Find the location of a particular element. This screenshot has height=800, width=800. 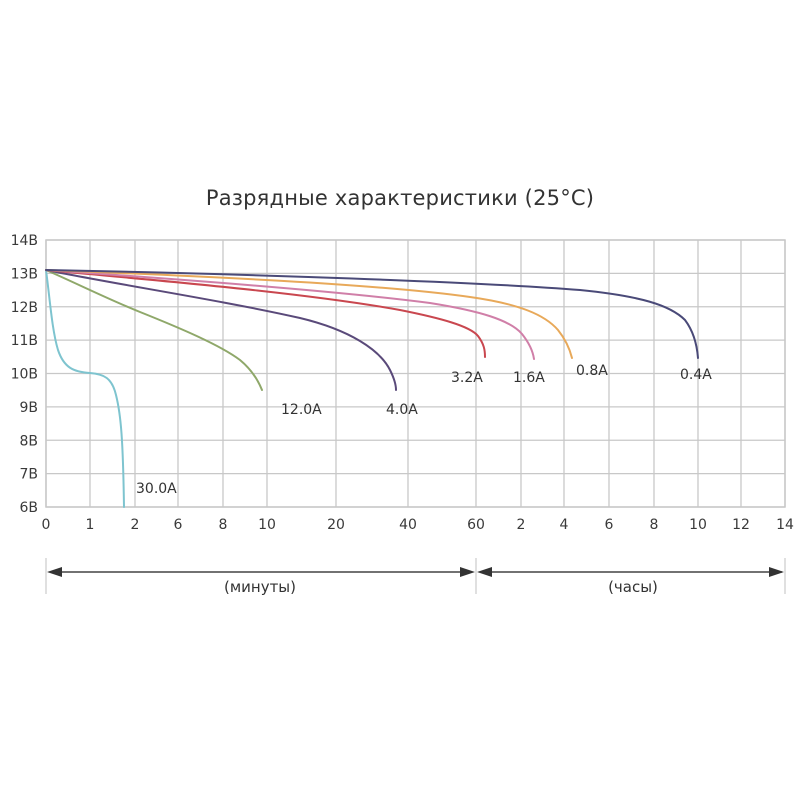

range-separators is located at coordinates (415, 576).